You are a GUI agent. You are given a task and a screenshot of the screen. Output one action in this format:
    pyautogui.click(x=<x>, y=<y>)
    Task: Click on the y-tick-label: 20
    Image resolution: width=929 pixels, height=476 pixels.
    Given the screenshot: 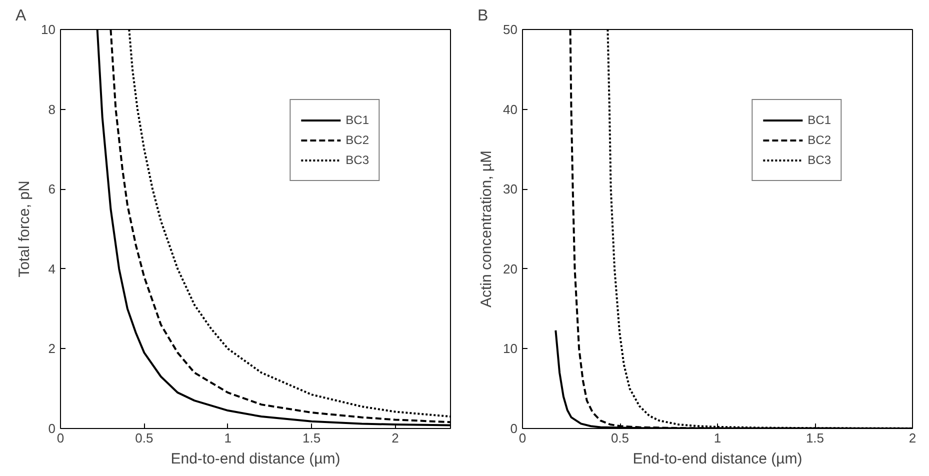 What is the action you would take?
    pyautogui.click(x=510, y=268)
    